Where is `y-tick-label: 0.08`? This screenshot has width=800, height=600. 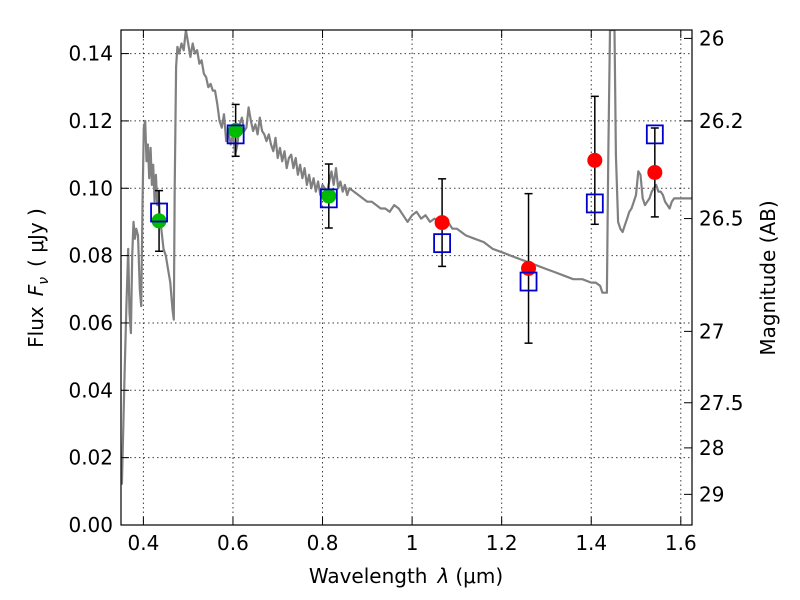 y-tick-label: 0.08 is located at coordinates (90, 256).